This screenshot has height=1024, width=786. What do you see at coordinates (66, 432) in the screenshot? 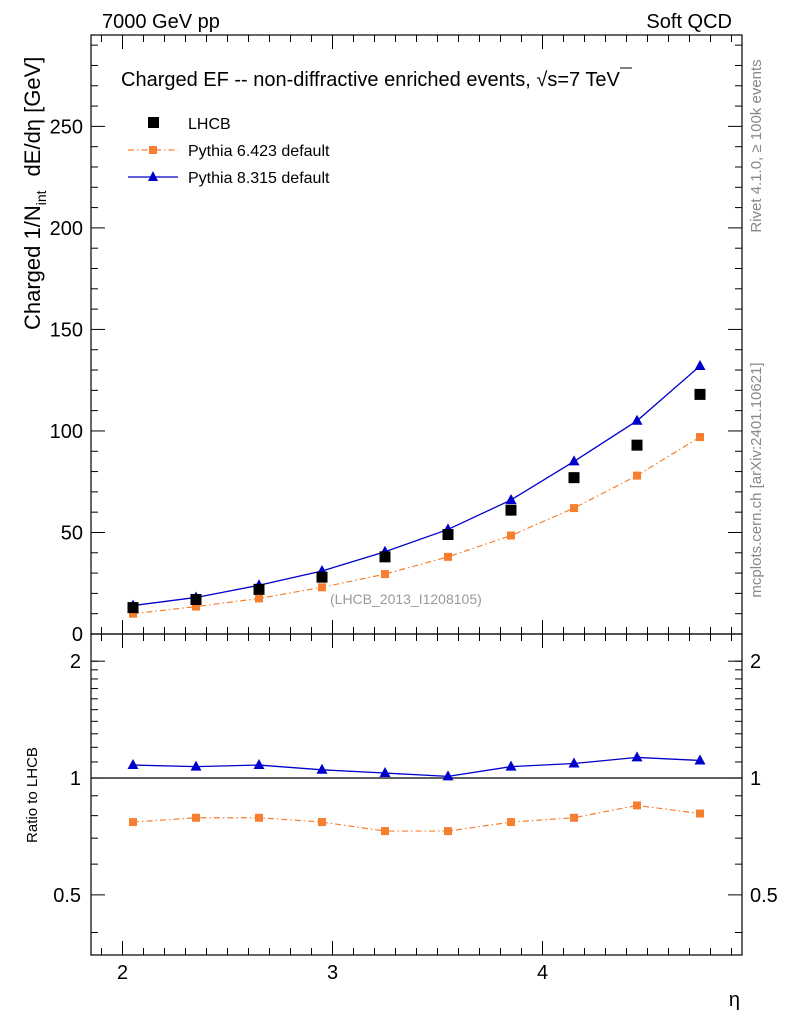
I see `main-y-tick-label: 100` at bounding box center [66, 432].